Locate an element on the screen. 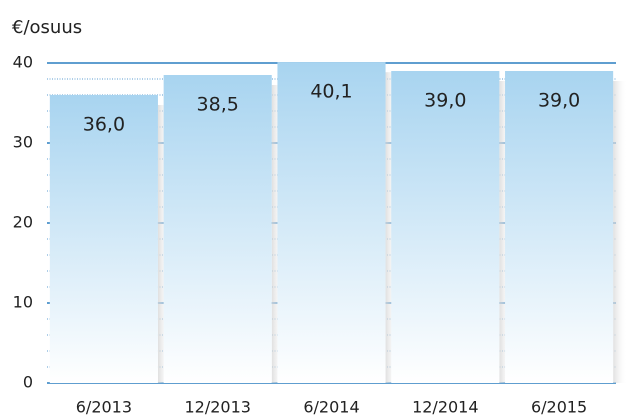 This screenshot has width=638, height=416. y-tick-label: 10 is located at coordinates (23, 302).